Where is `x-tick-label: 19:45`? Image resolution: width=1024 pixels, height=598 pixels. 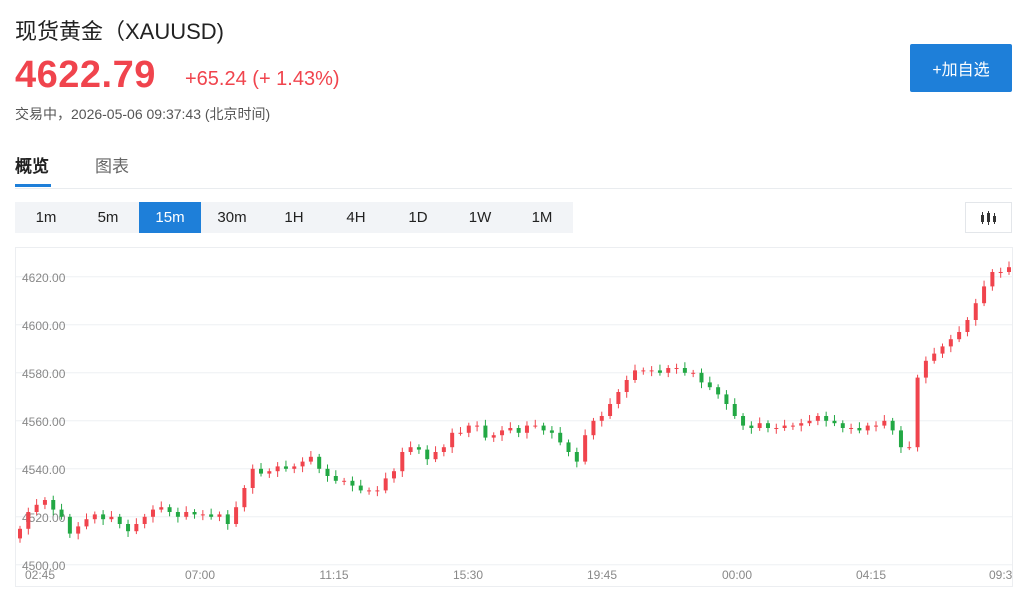 x-tick-label: 19:45 is located at coordinates (602, 575).